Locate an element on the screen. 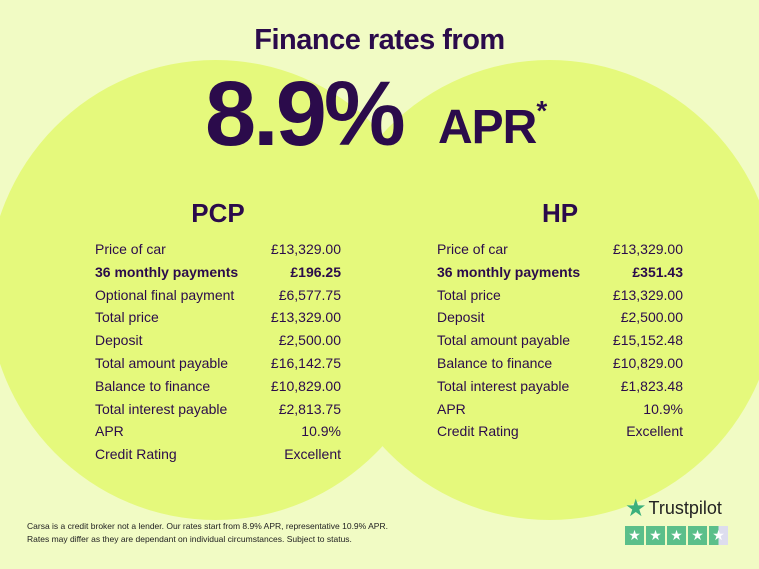 The image size is (759, 569). table-row: Total interest payable £2,813.75 is located at coordinates (218, 409).